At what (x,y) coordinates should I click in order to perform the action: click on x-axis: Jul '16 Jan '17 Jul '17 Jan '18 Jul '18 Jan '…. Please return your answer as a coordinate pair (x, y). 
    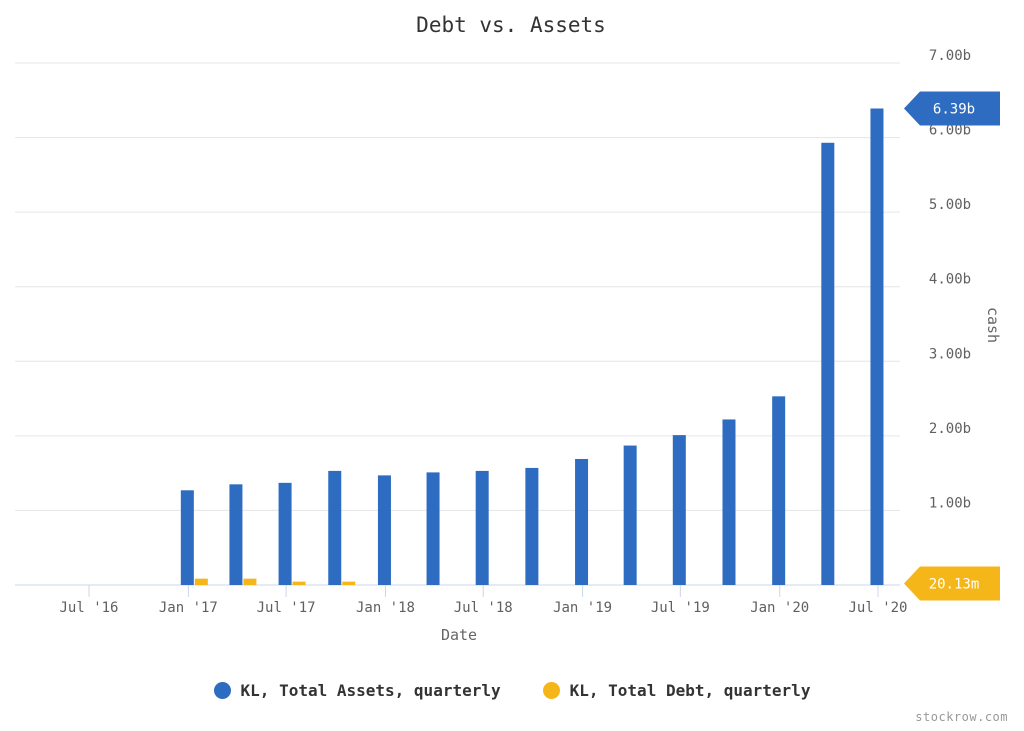
    Looking at the image, I should click on (461, 600).